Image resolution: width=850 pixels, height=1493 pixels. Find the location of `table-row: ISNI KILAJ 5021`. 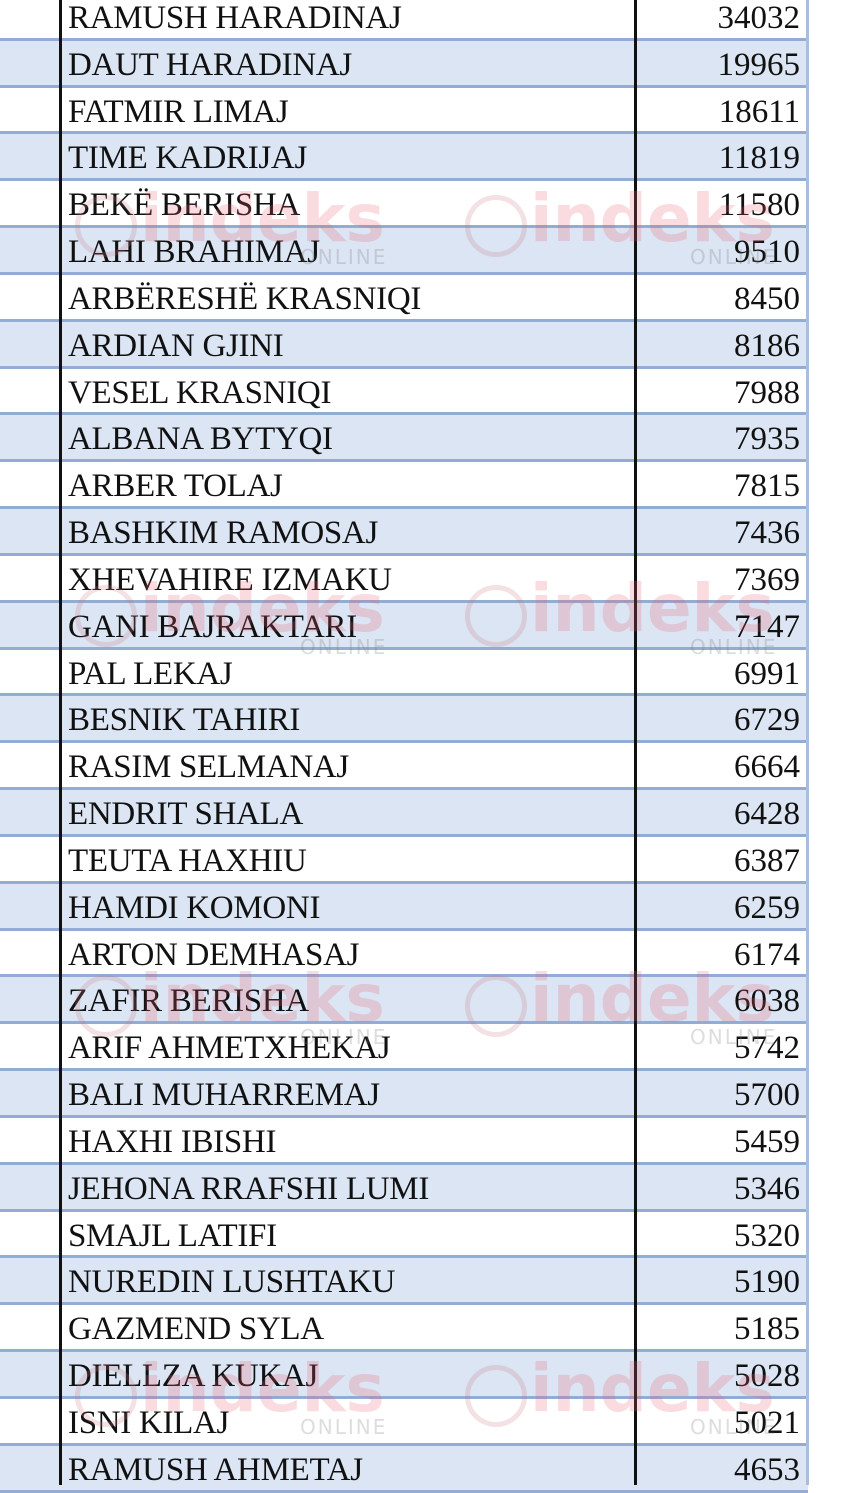

table-row: ISNI KILAJ 5021 is located at coordinates (404, 1422).